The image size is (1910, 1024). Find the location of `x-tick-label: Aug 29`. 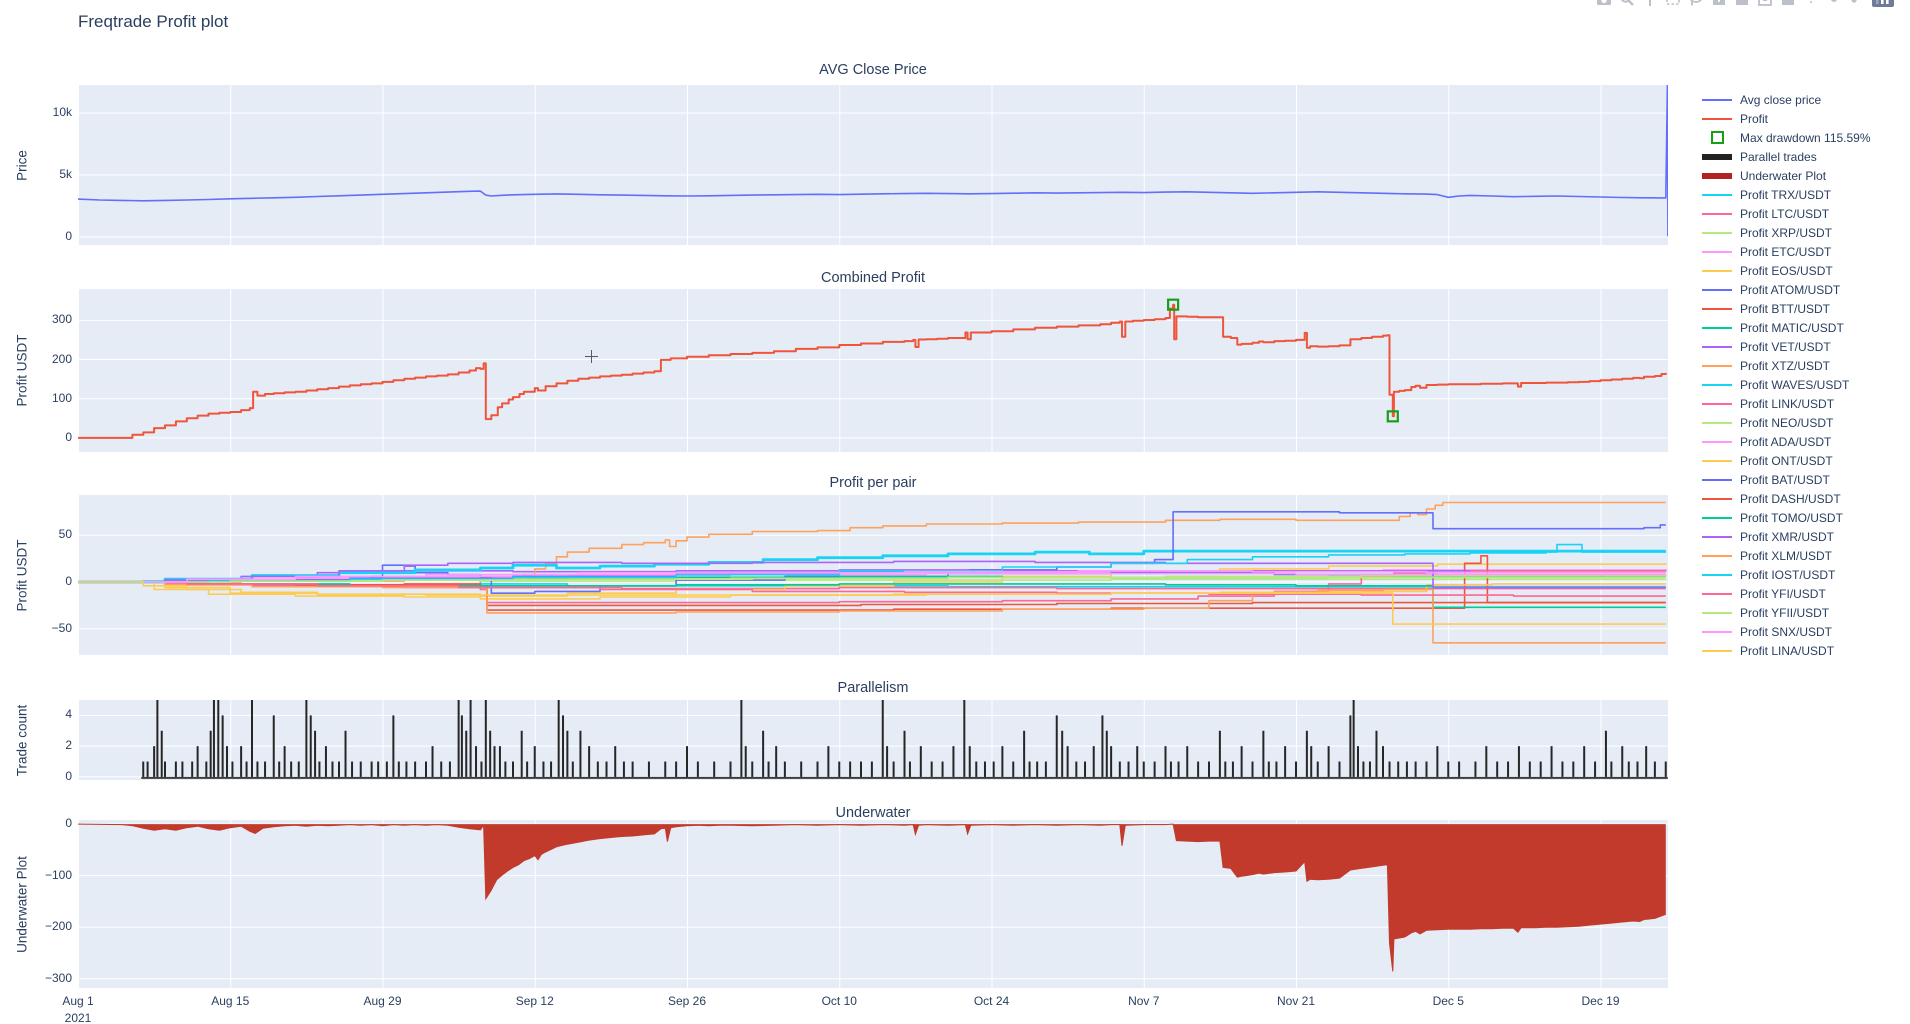

x-tick-label: Aug 29 is located at coordinates (382, 1001).